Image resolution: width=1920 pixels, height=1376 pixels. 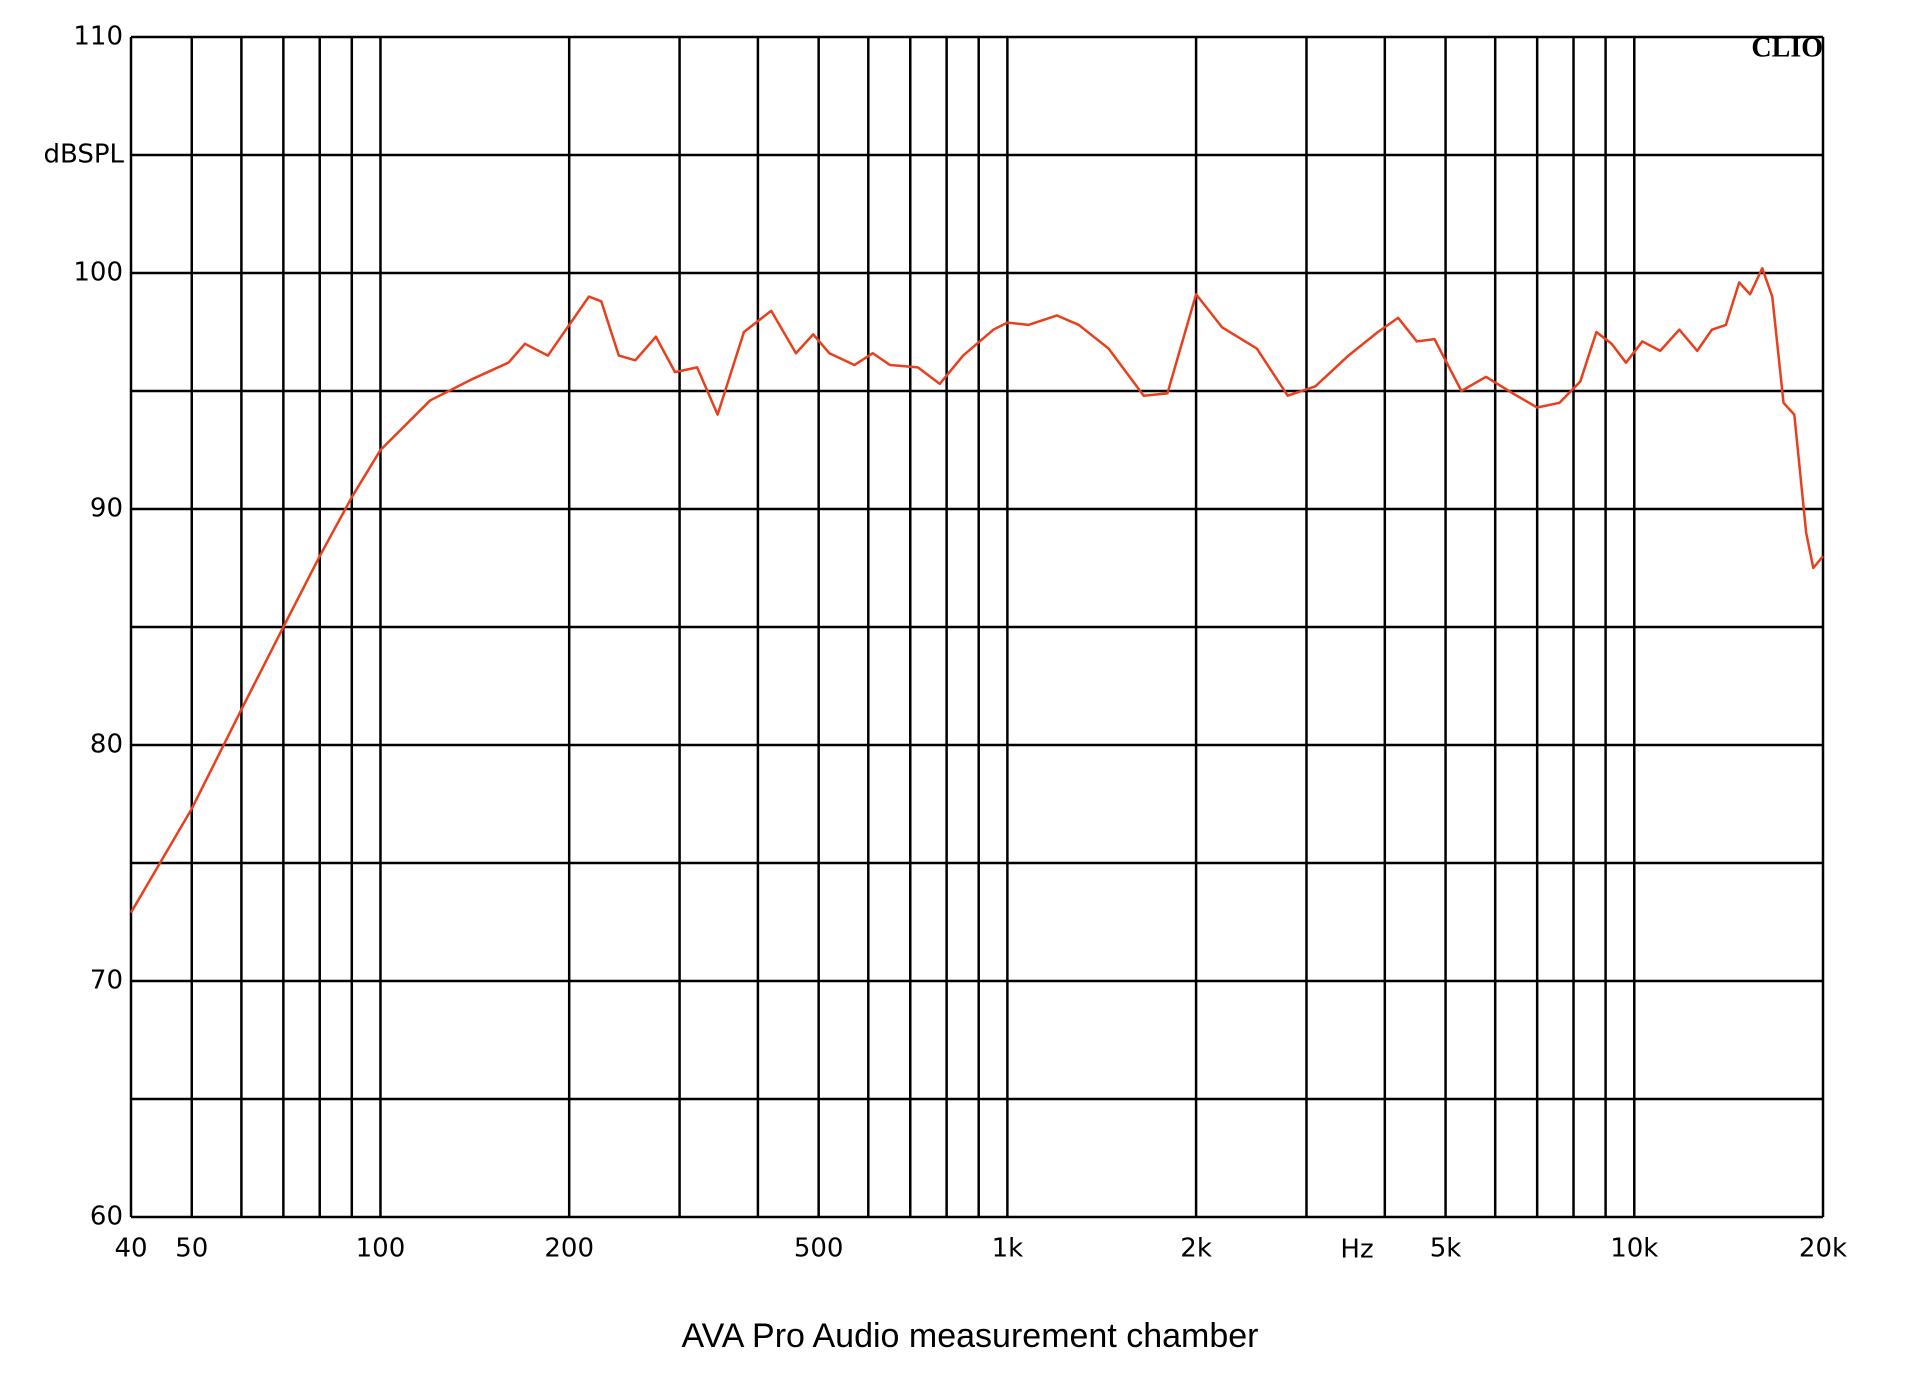 What do you see at coordinates (569, 1249) in the screenshot?
I see `x-tick-label: 200` at bounding box center [569, 1249].